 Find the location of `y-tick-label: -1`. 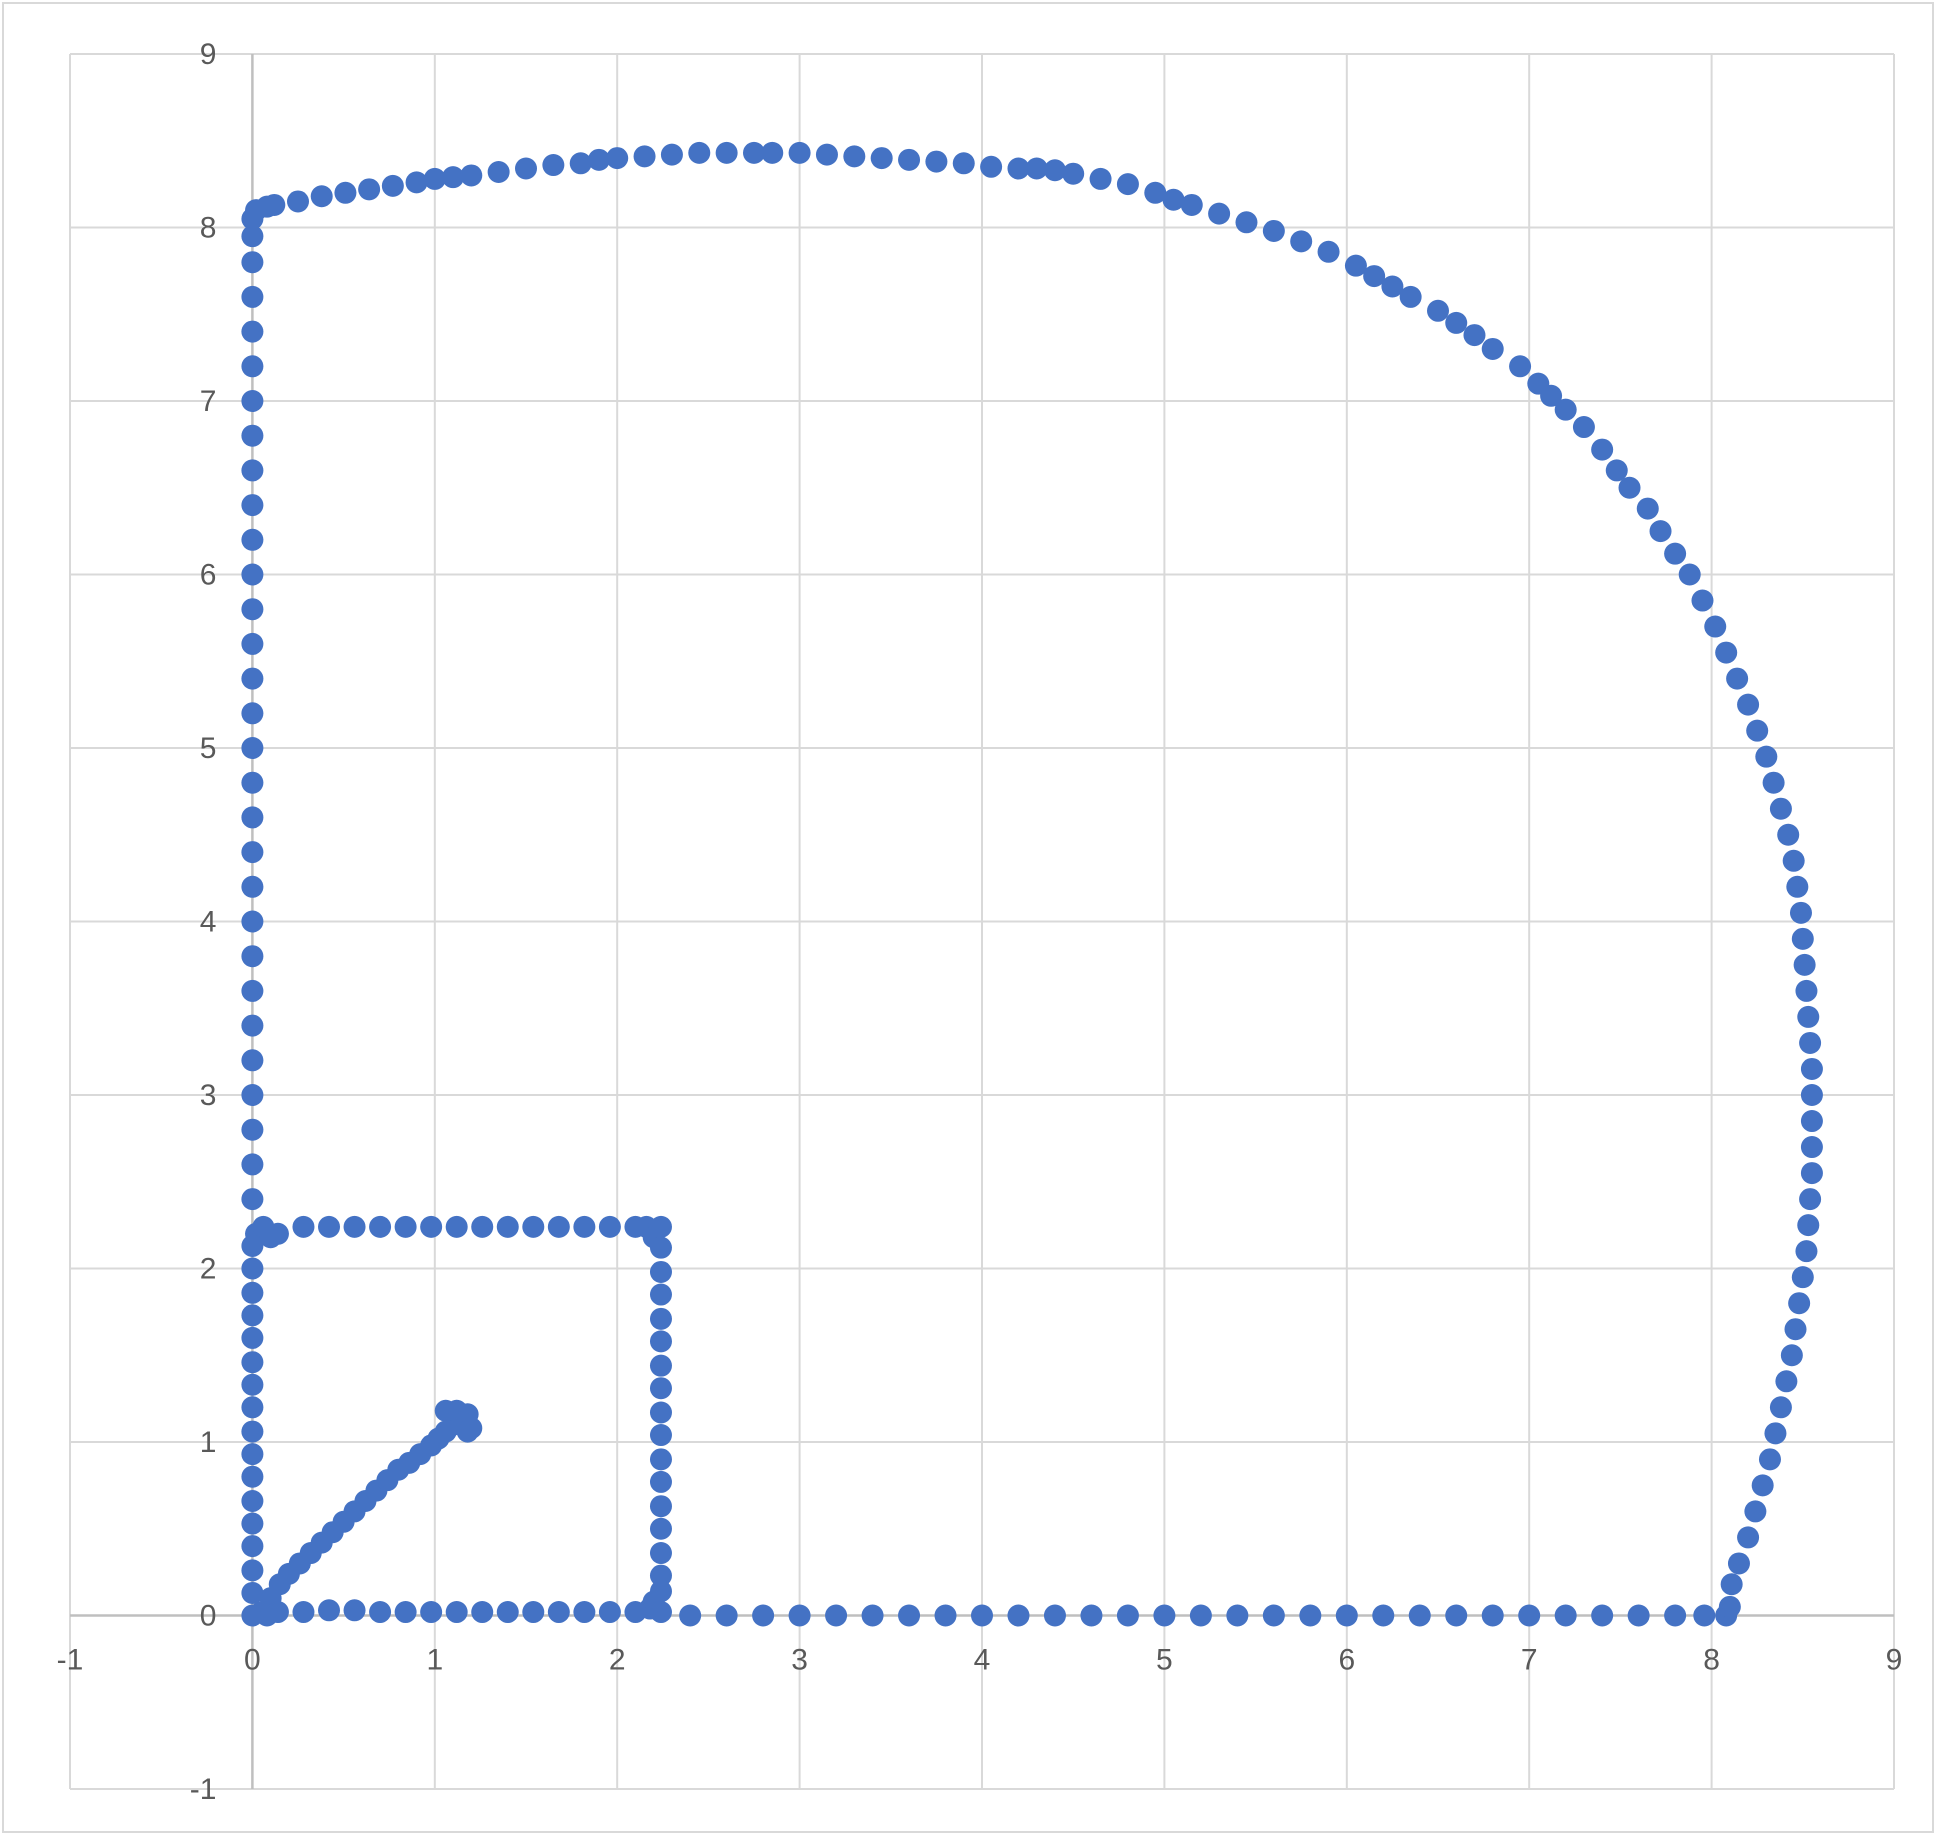

y-tick-label: -1 is located at coordinates (203, 1789).